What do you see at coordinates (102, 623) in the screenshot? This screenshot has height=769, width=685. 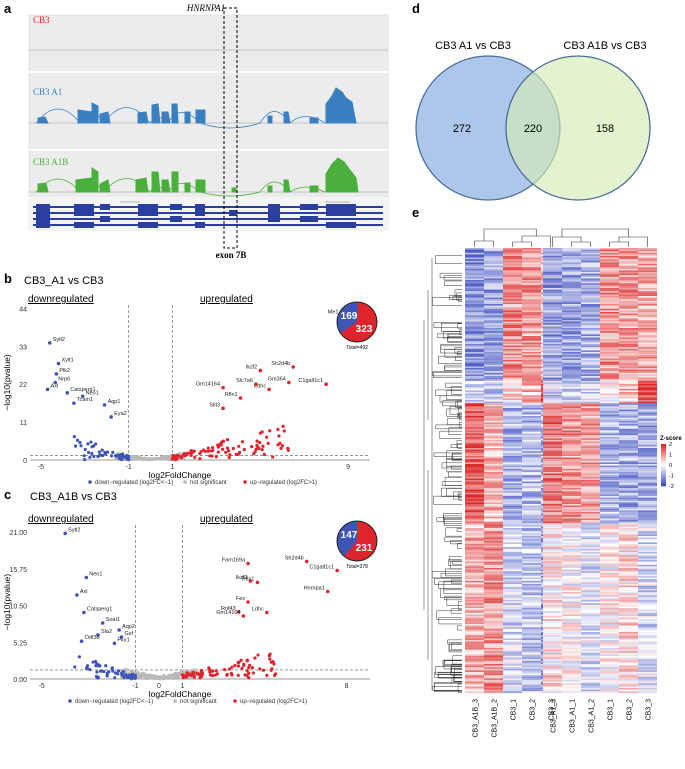 I see `volcano-c-point-gene` at bounding box center [102, 623].